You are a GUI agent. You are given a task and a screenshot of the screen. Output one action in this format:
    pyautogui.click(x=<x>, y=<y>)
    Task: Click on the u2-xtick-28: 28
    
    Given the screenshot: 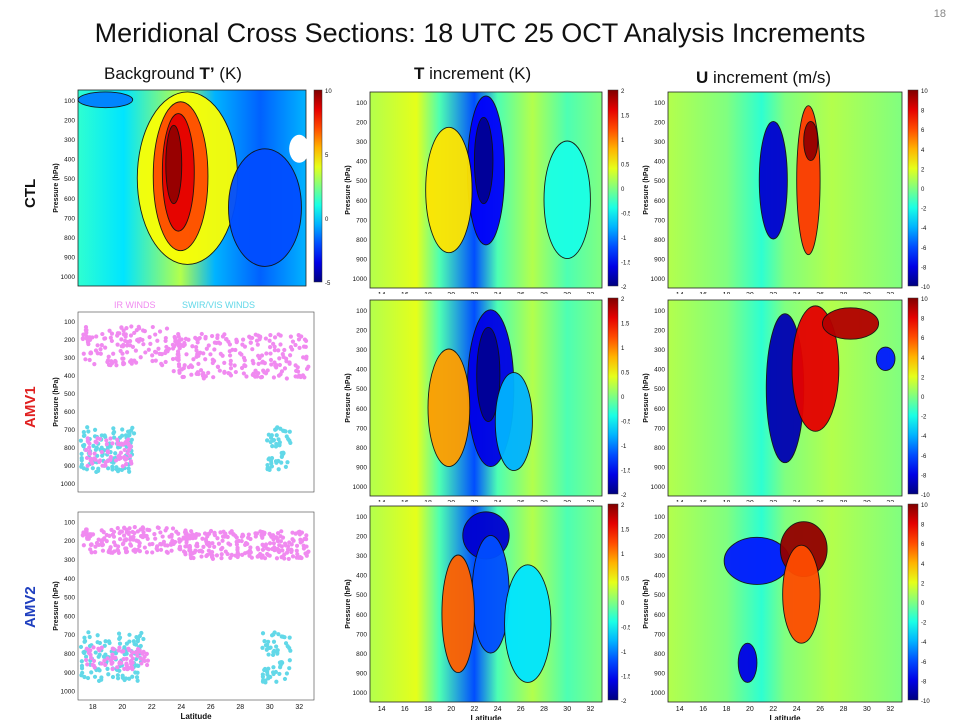 What is the action you would take?
    pyautogui.click(x=844, y=501)
    